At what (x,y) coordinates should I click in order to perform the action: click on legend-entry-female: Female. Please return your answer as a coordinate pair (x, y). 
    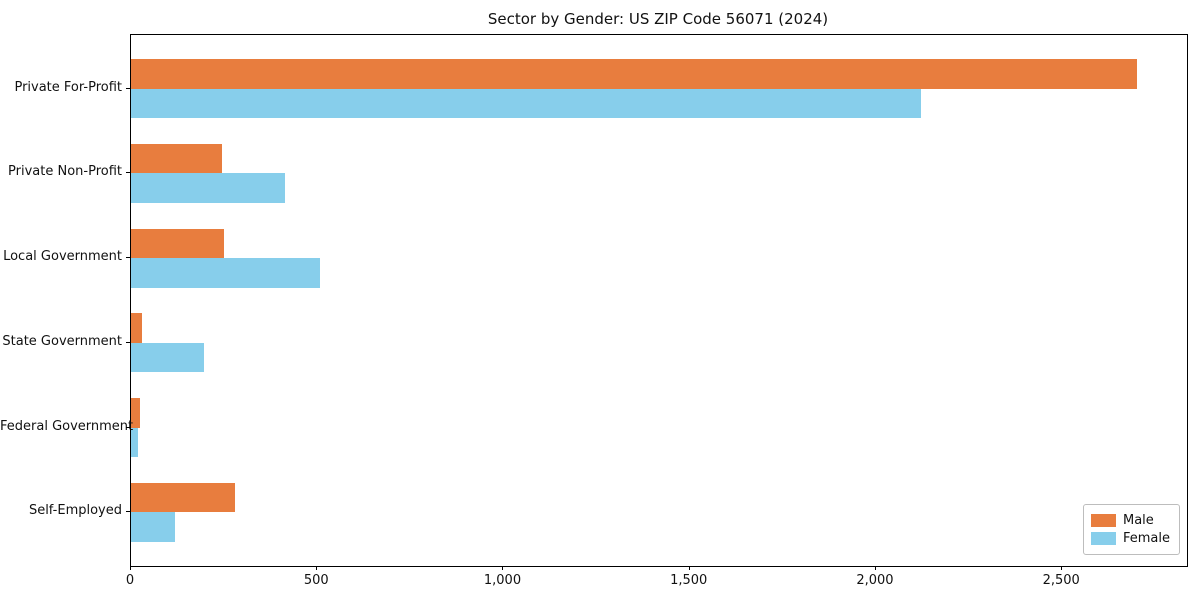
    Looking at the image, I should click on (1130, 538).